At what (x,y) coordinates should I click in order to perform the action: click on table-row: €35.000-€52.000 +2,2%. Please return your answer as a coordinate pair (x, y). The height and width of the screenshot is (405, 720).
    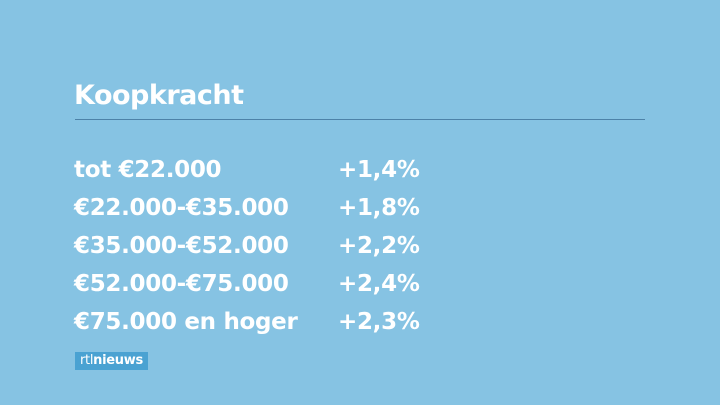
    Looking at the image, I should click on (247, 246).